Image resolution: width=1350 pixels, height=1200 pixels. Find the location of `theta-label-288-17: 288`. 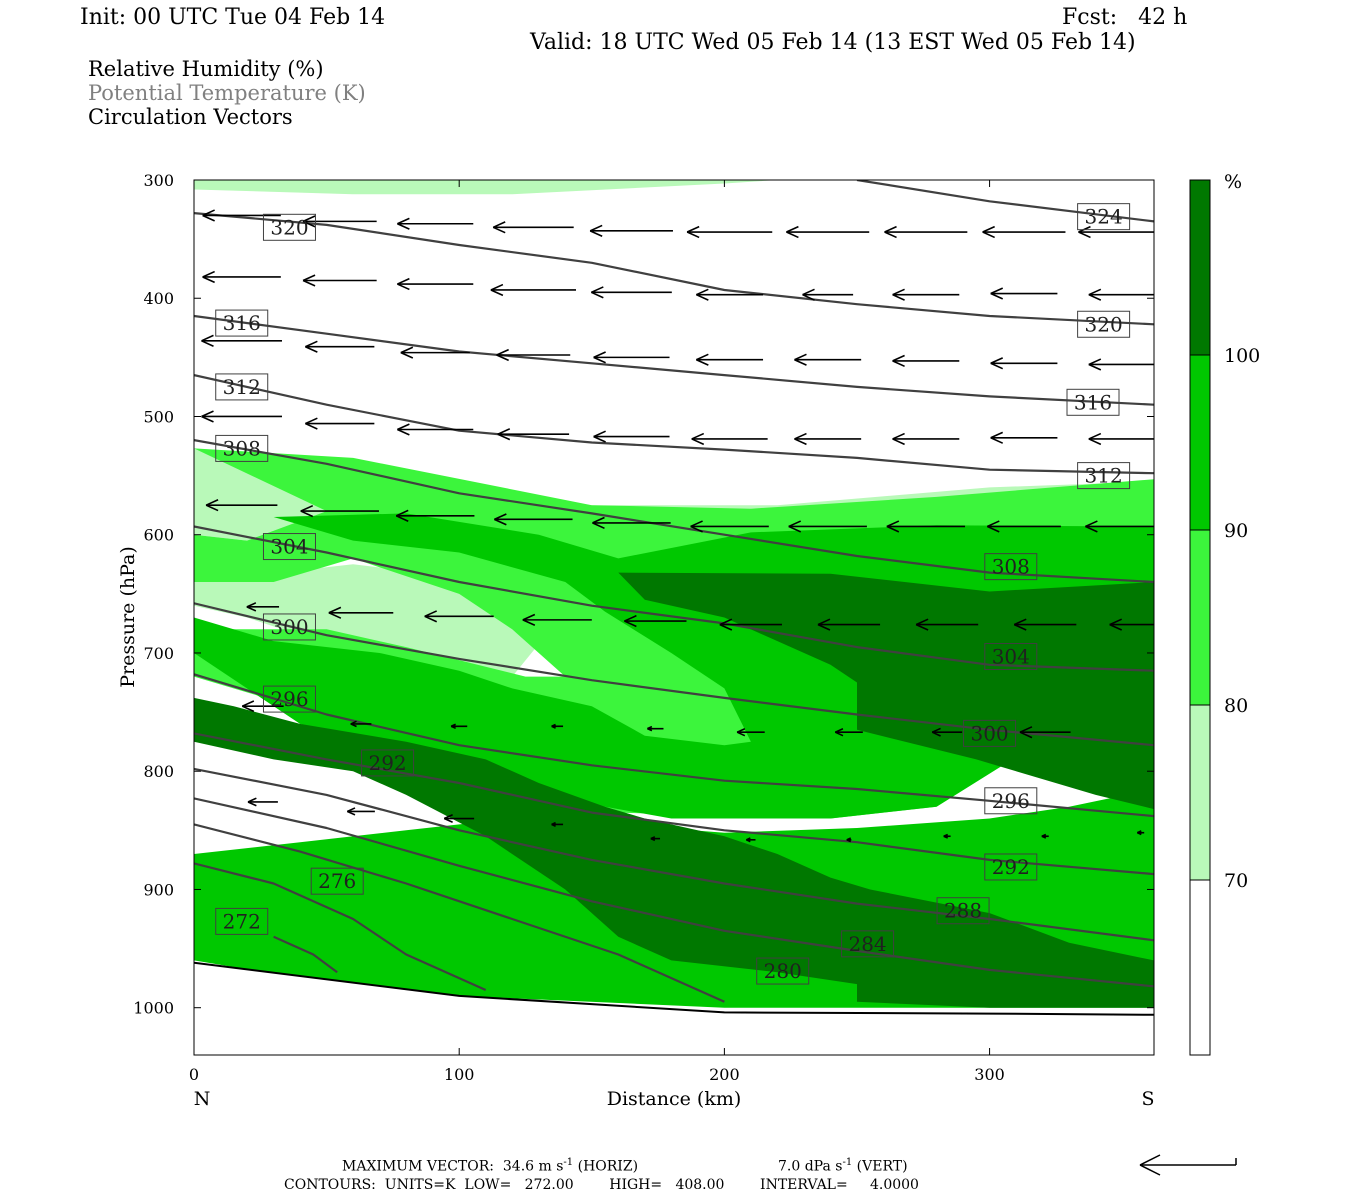

theta-label-288-17: 288 is located at coordinates (963, 911).